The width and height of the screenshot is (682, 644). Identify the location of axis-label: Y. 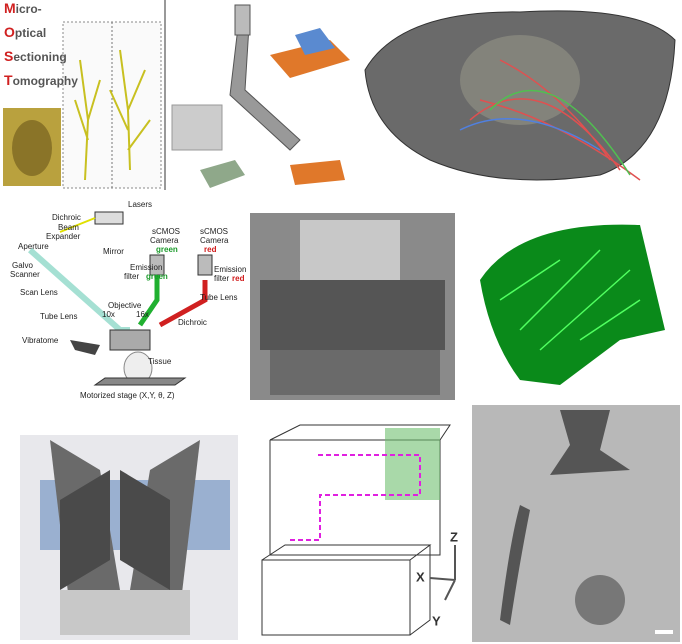
(436, 620).